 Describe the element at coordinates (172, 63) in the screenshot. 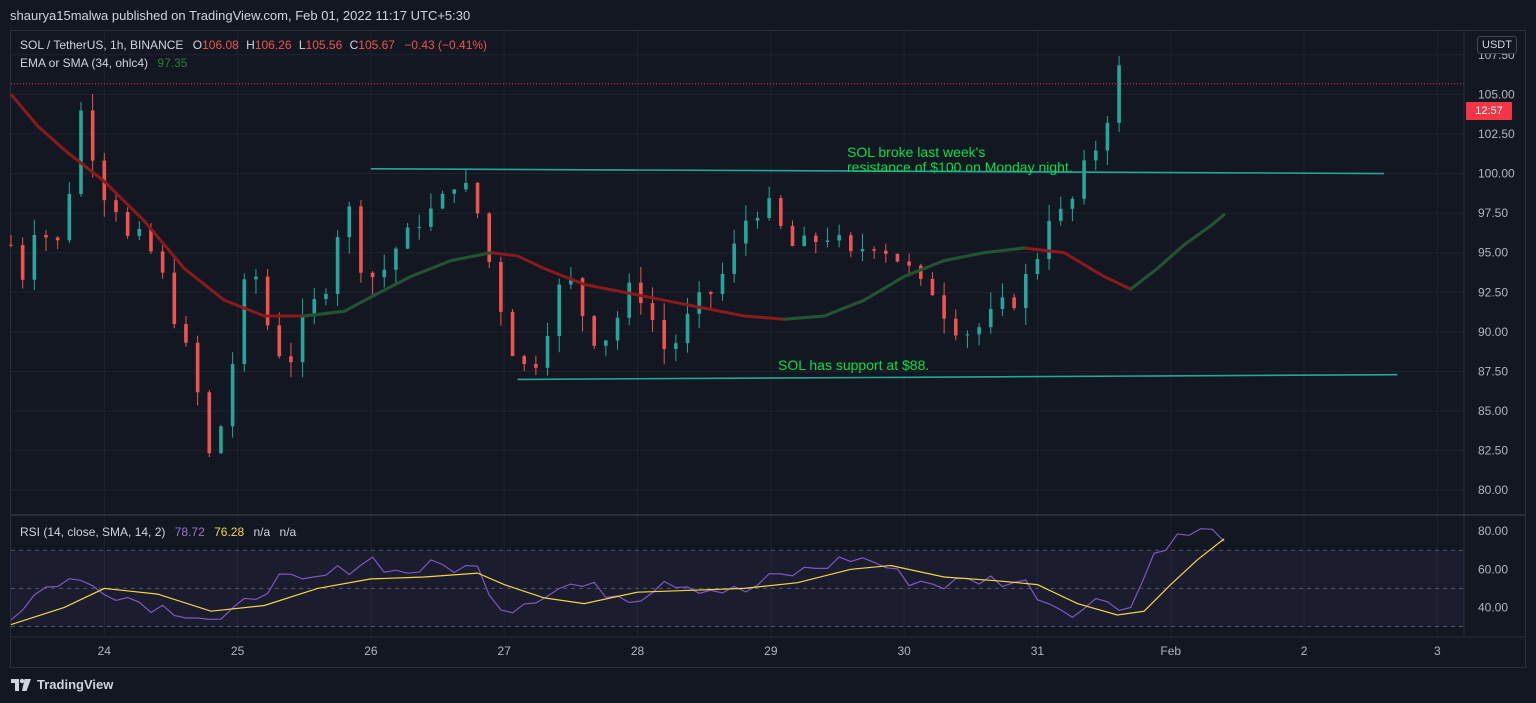

I see `ema-value: 97.35` at that location.